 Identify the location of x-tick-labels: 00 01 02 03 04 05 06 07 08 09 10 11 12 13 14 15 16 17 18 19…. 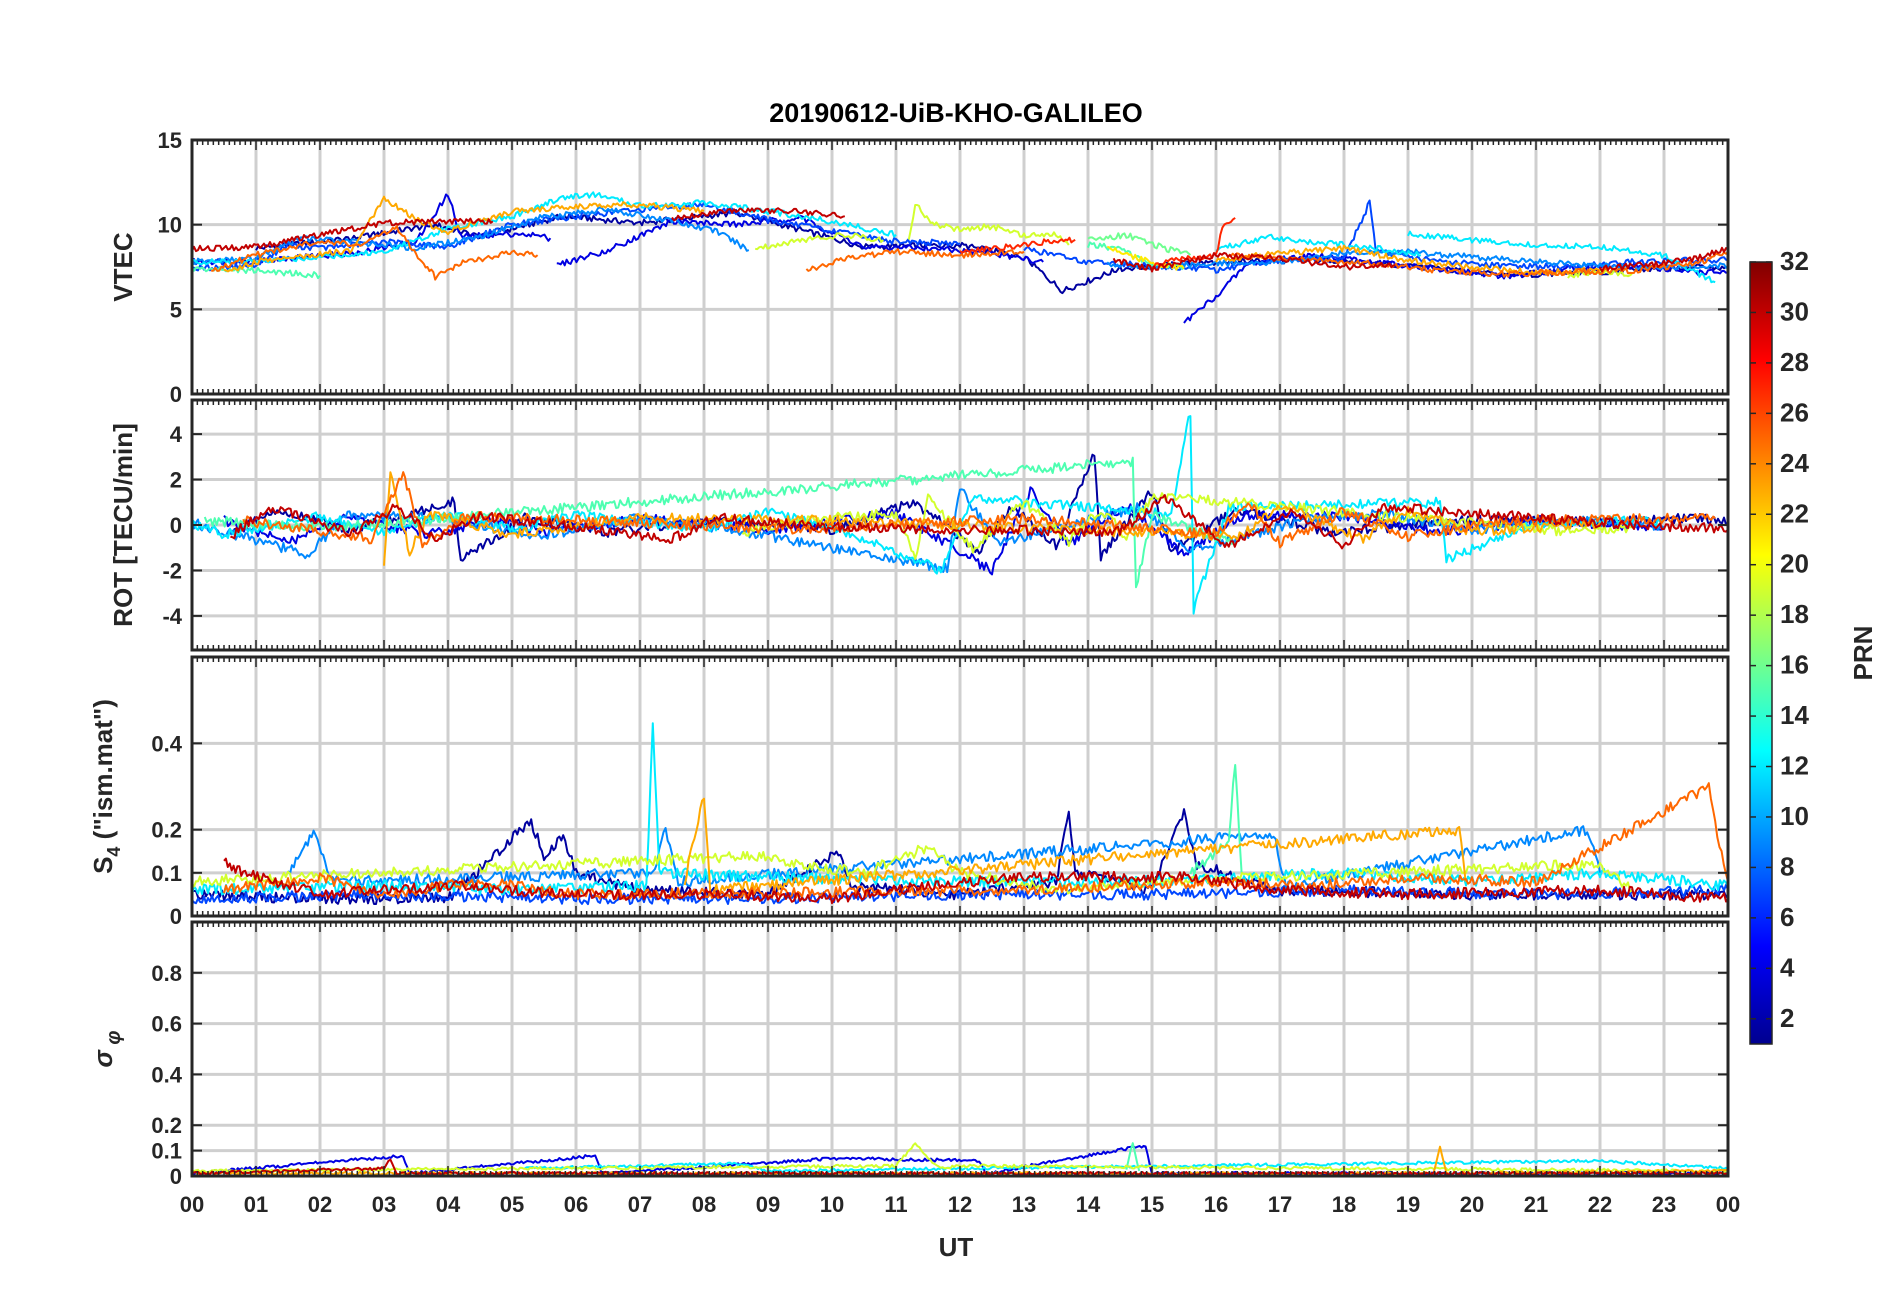
(960, 1204).